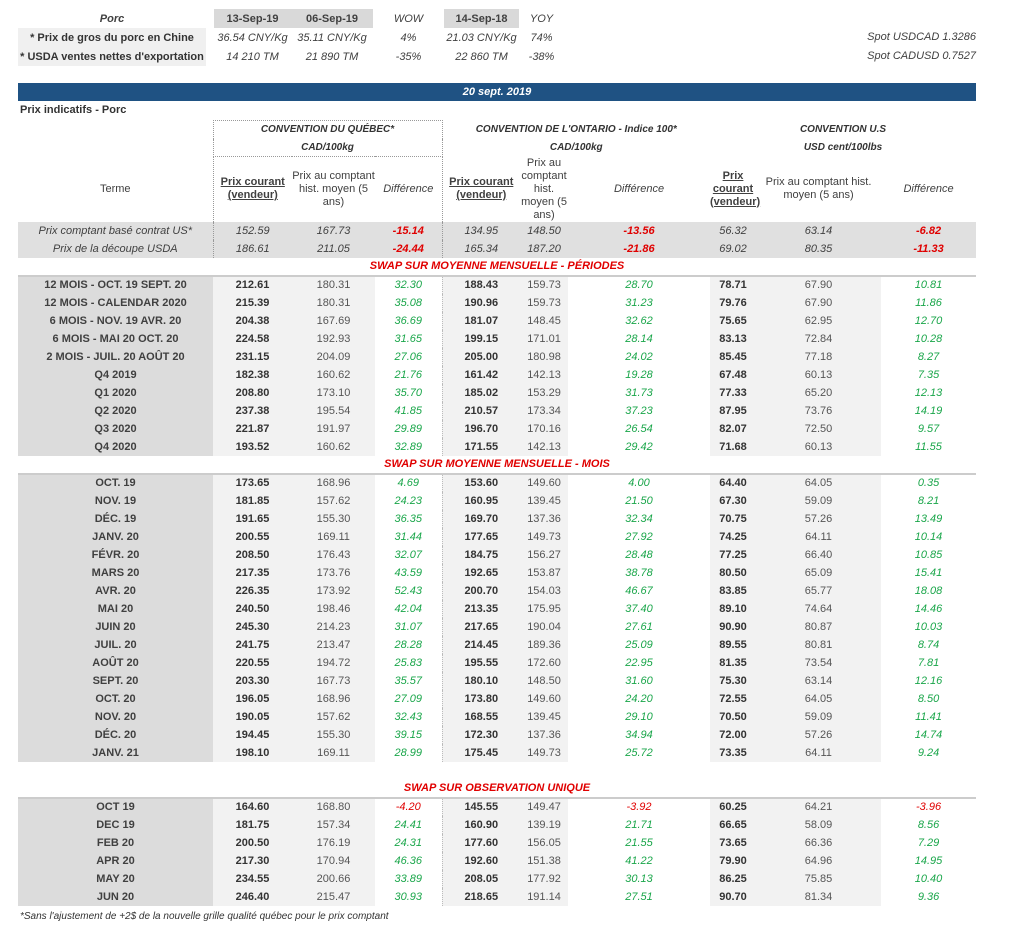  What do you see at coordinates (115, 626) in the screenshot?
I see `row-term: JUIN 20` at bounding box center [115, 626].